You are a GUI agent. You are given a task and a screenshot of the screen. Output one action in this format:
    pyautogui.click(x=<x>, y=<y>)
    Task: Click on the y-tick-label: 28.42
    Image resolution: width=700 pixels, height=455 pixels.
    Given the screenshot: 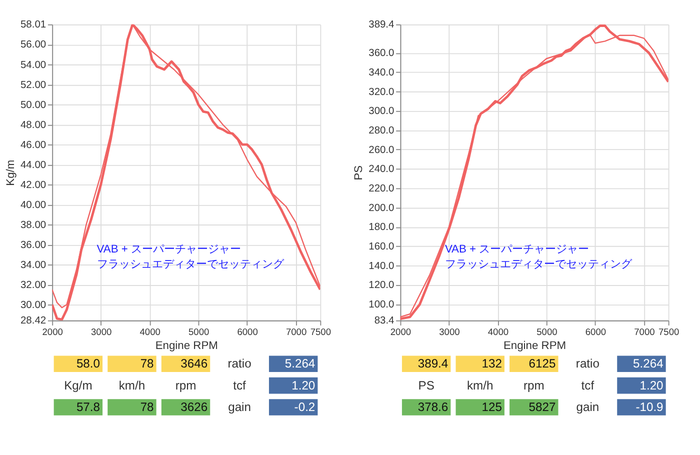 What is the action you would take?
    pyautogui.click(x=33, y=321)
    